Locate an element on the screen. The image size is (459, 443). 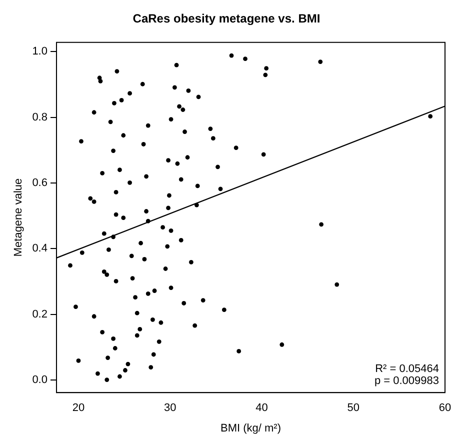
y-tick-label: 1.0 is located at coordinates (40, 52).